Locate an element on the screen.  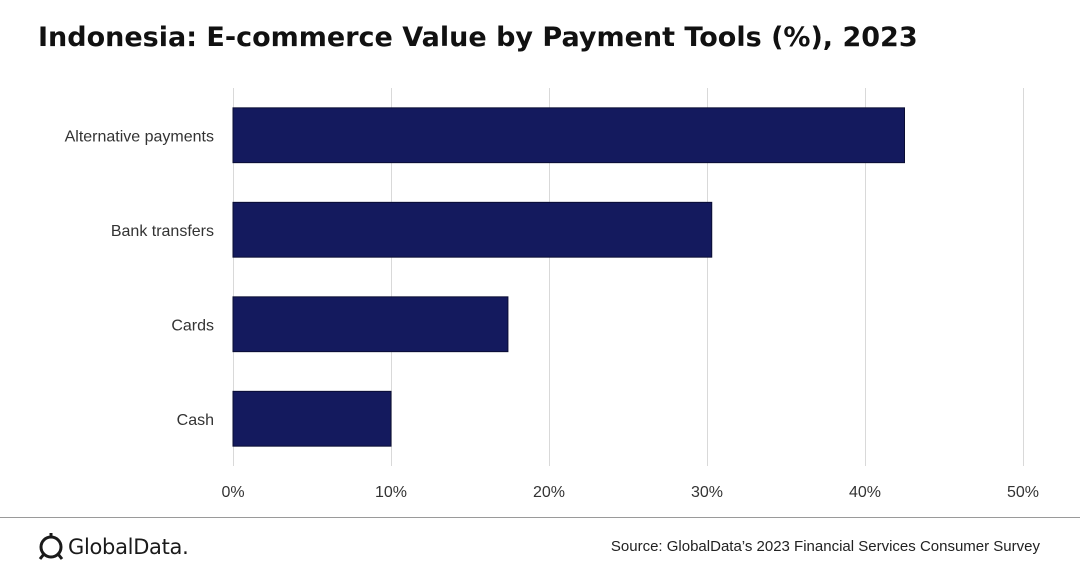
x-tick-label: 10% is located at coordinates (391, 492).